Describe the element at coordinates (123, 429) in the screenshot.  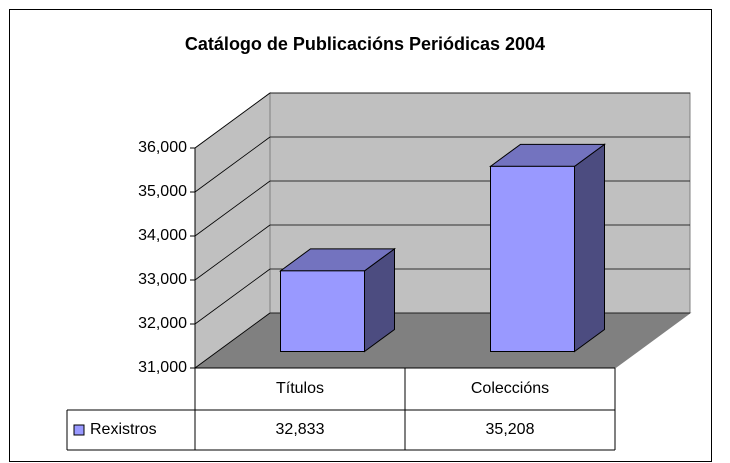
I see `legend-label: Rexistros` at that location.